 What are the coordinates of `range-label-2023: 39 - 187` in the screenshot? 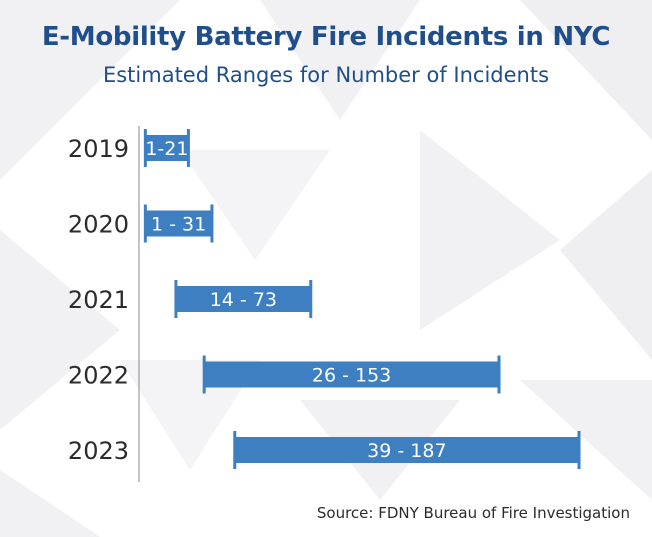 It's located at (406, 451).